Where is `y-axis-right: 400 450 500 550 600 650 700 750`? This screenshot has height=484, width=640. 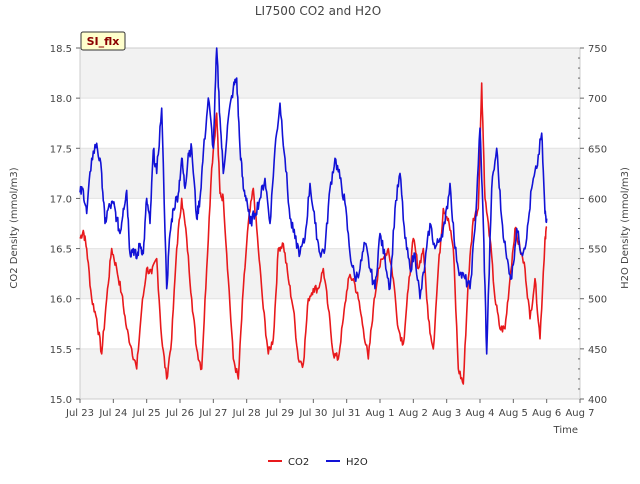
y-axis-right: 400 450 500 550 600 650 700 750 is located at coordinates (592, 225).